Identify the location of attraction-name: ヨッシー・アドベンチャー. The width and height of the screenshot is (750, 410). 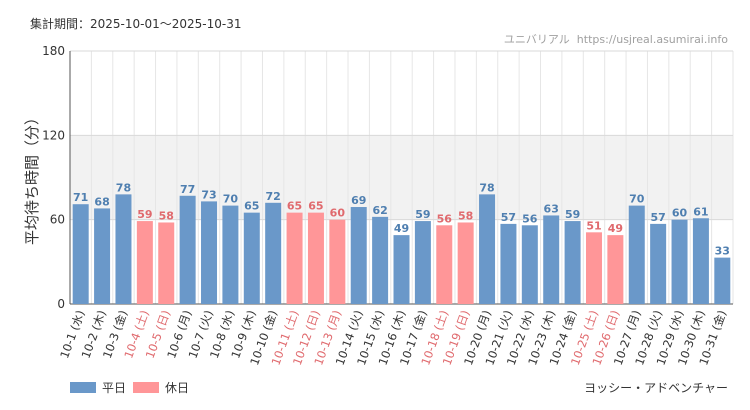
(656, 388).